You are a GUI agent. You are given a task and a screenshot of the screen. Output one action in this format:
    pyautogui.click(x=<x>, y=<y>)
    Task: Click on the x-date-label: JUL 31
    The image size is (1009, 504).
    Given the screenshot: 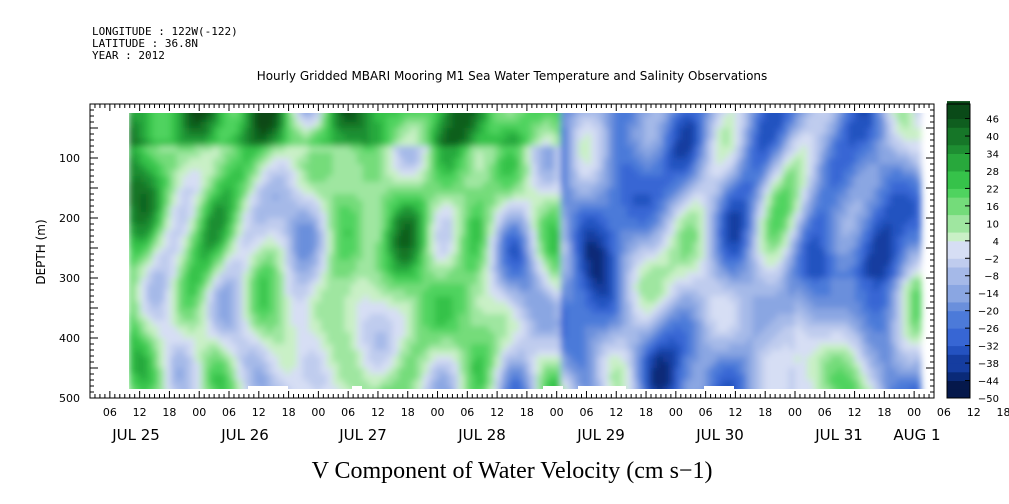 What is the action you would take?
    pyautogui.click(x=838, y=435)
    